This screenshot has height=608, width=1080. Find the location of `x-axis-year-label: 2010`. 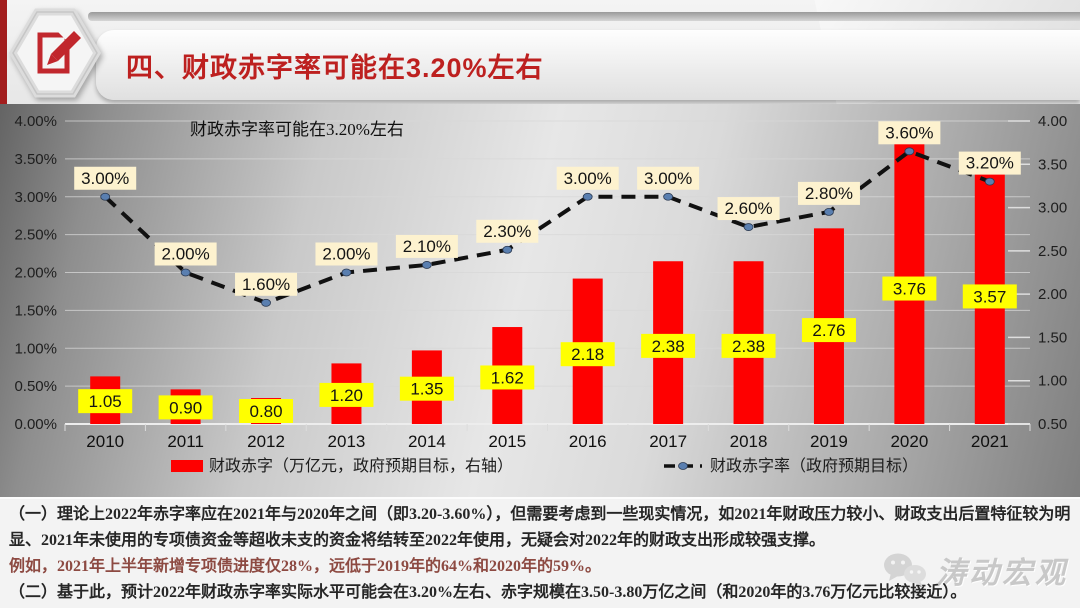

x-axis-year-label: 2010 is located at coordinates (105, 441).